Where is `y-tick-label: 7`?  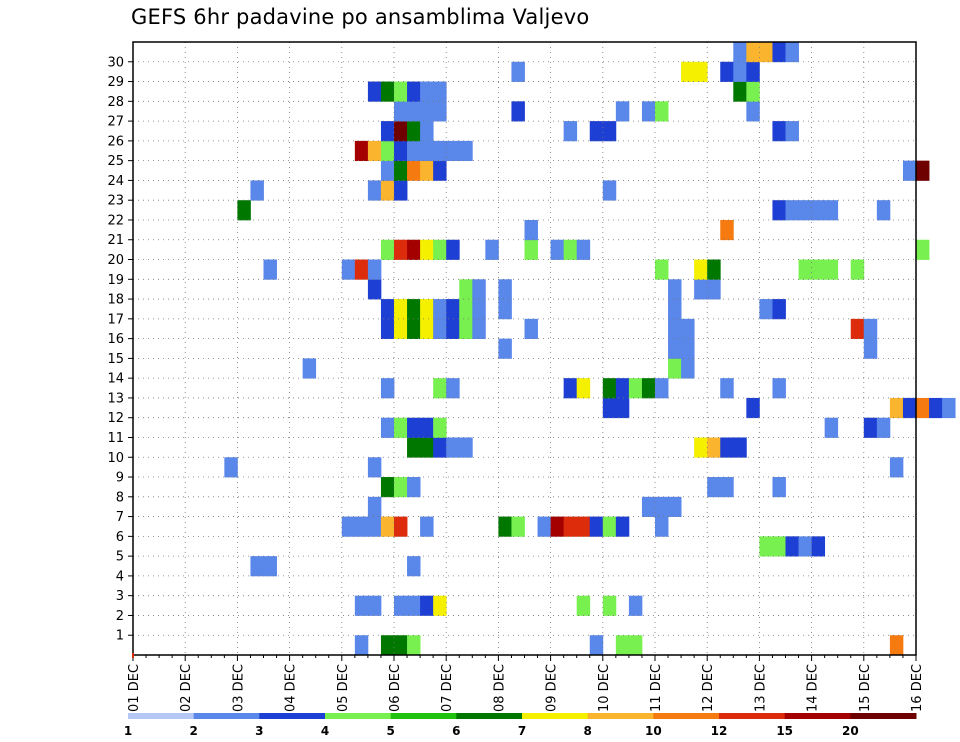 y-tick-label: 7 is located at coordinates (120, 517).